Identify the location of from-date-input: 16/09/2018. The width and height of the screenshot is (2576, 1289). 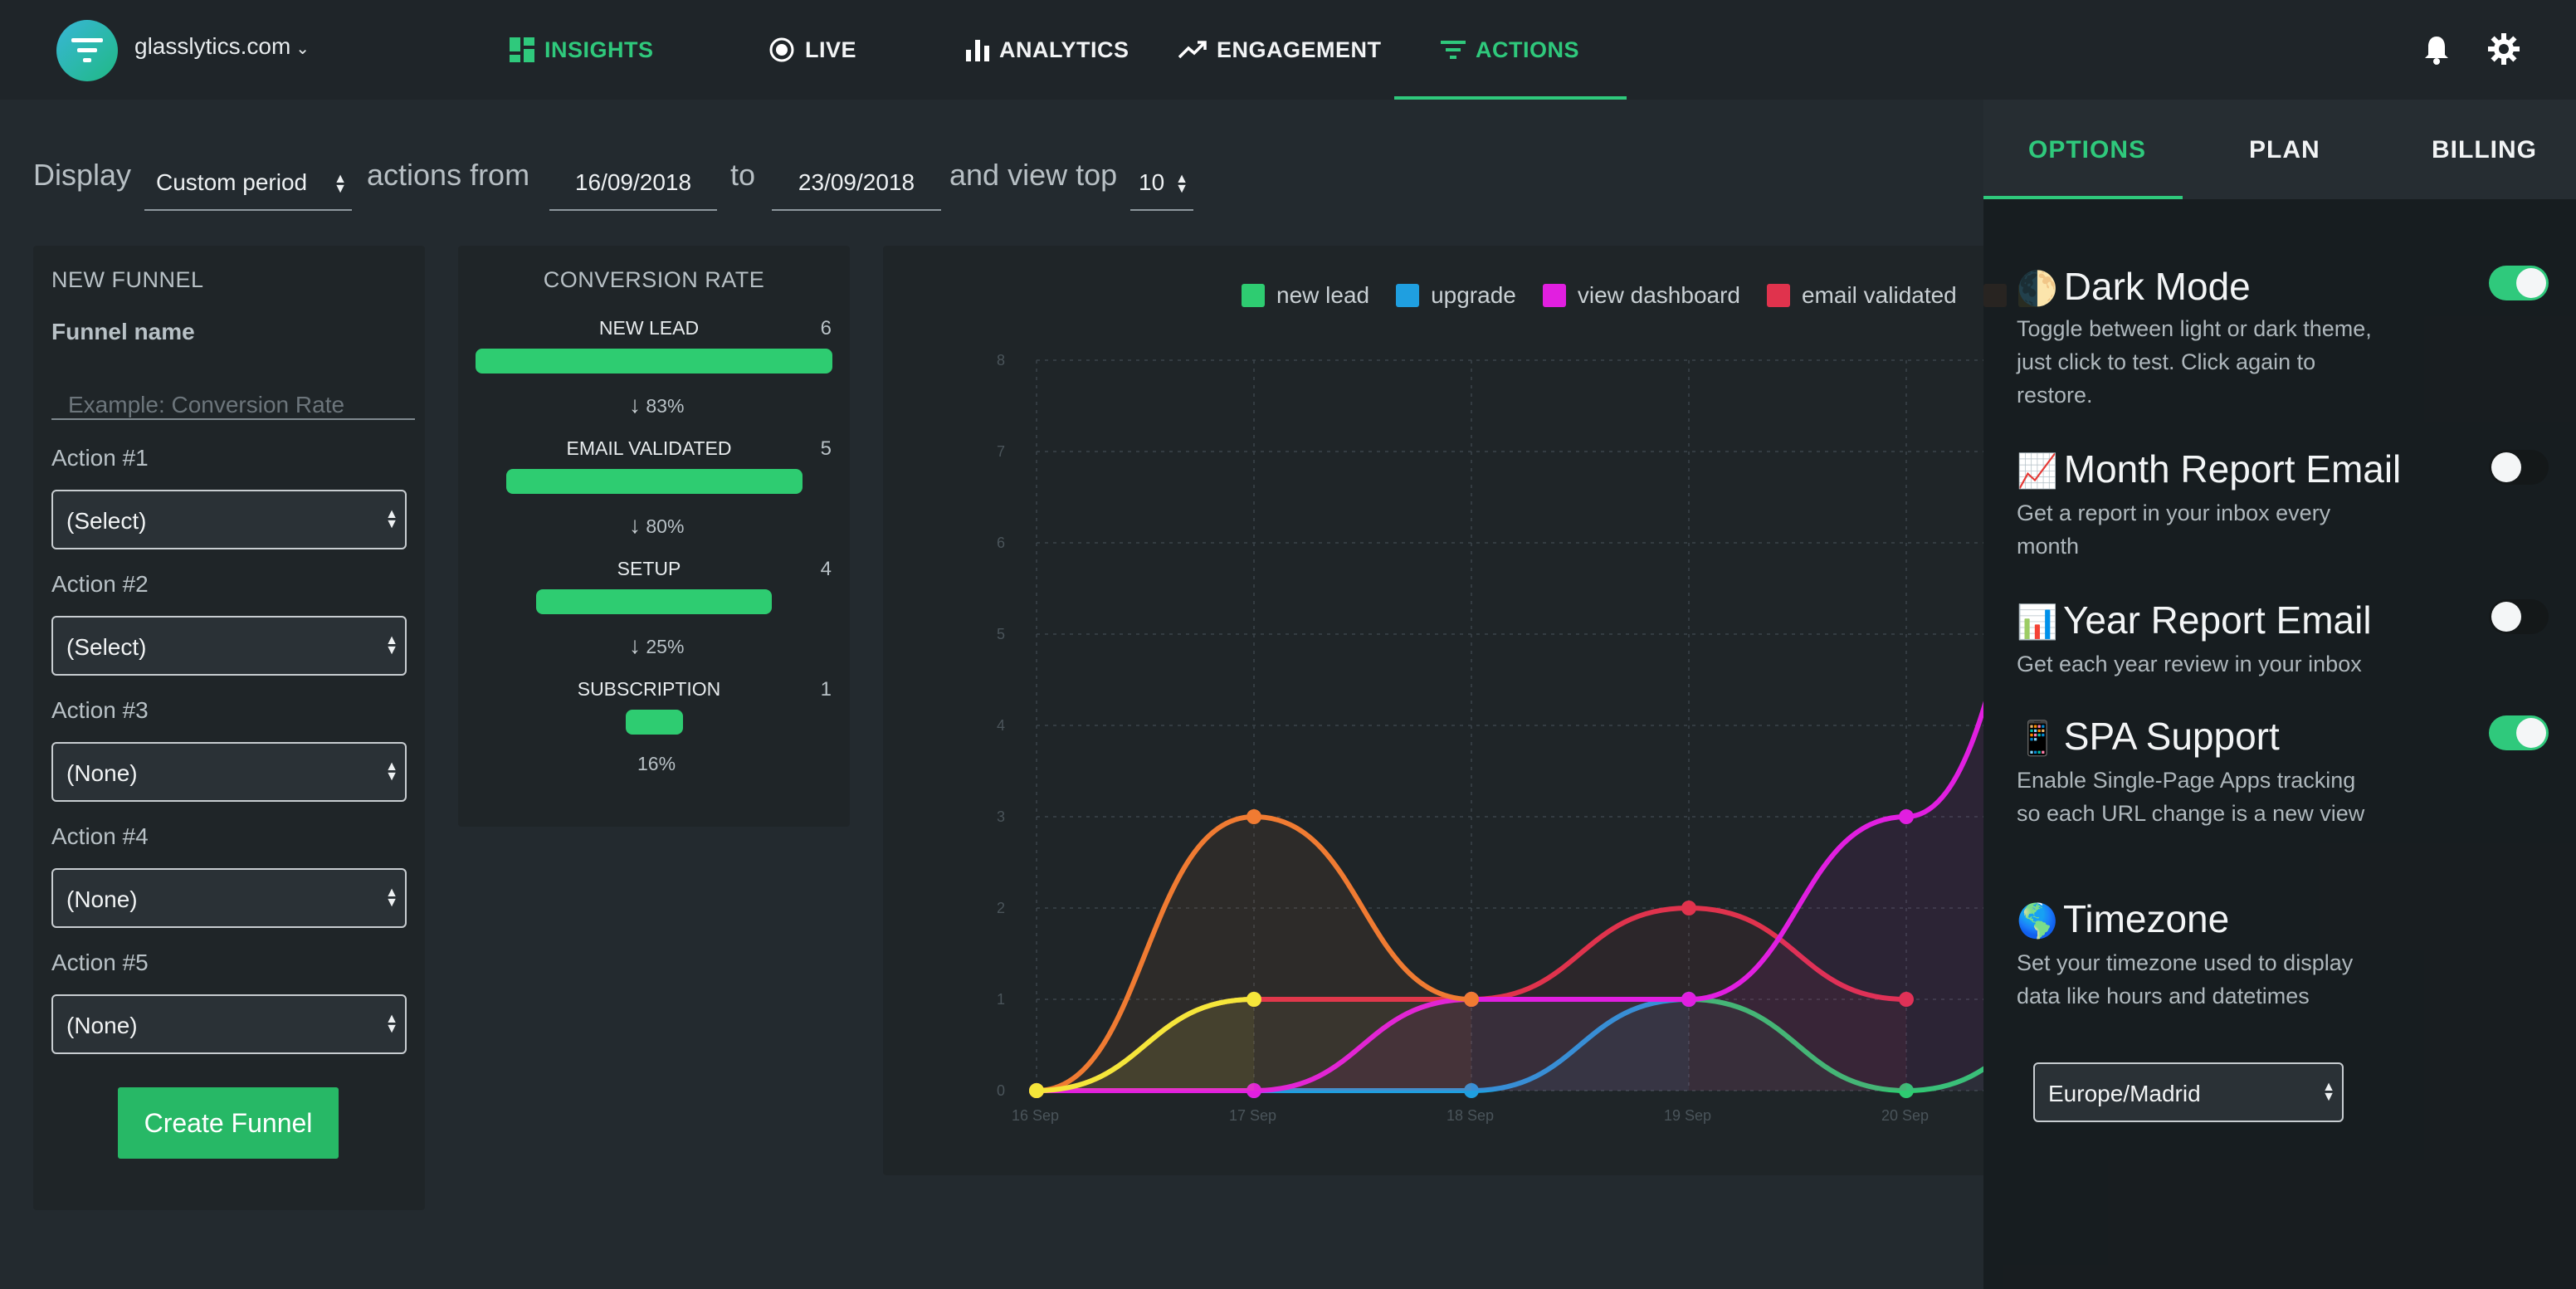
(633, 184).